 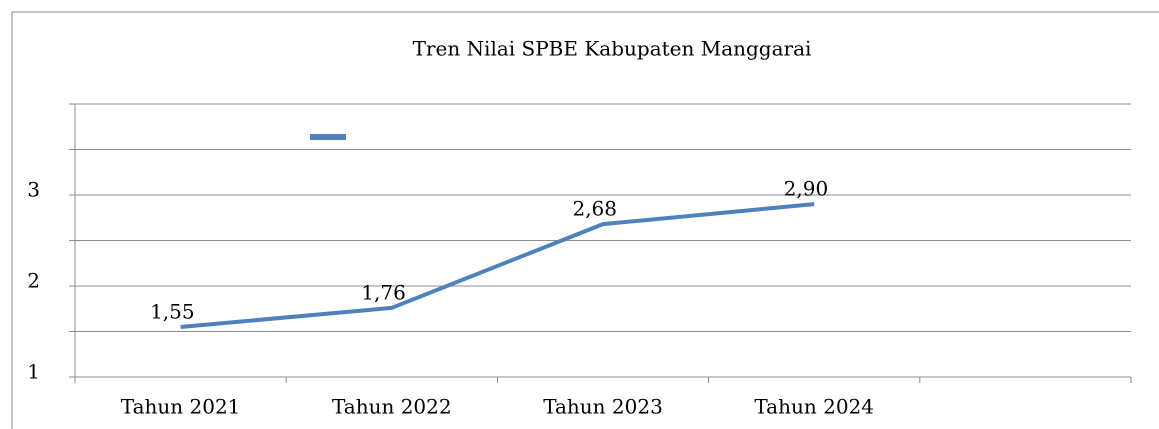 I want to click on y-tick-label: 2, so click(x=33, y=281).